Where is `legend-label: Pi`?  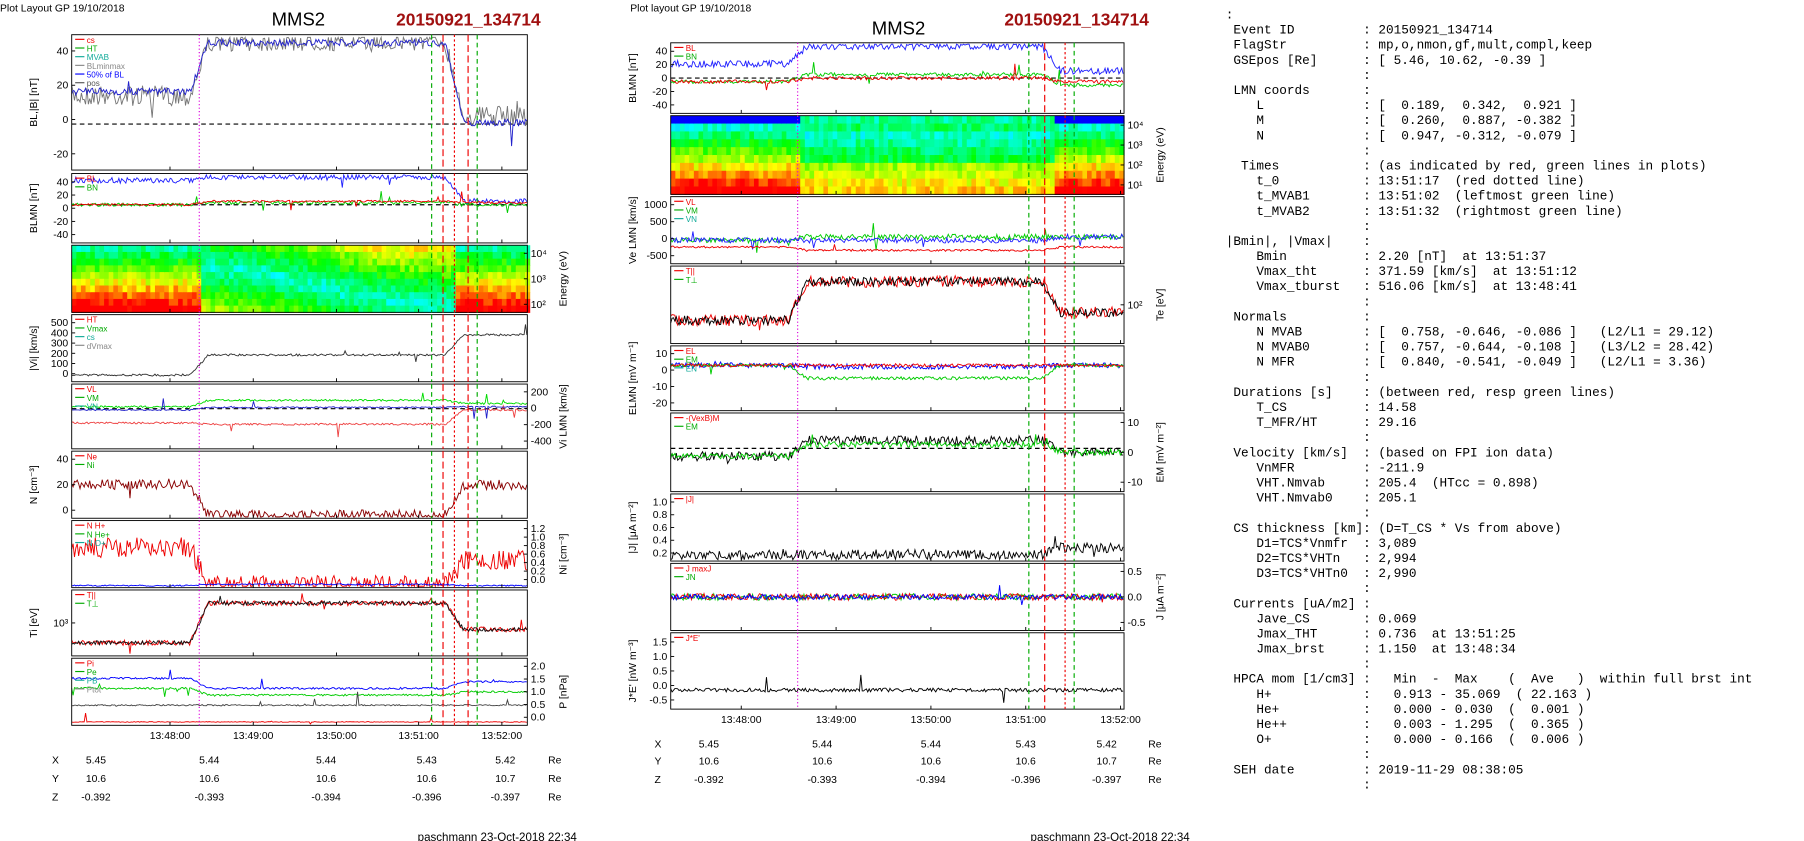
legend-label: Pi is located at coordinates (90, 663).